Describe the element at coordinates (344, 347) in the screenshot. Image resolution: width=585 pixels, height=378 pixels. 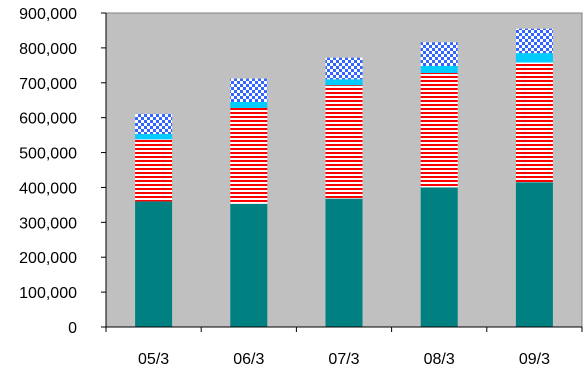
I see `x-axis: 05/3 06/3 07/3 08/3 09/3` at that location.